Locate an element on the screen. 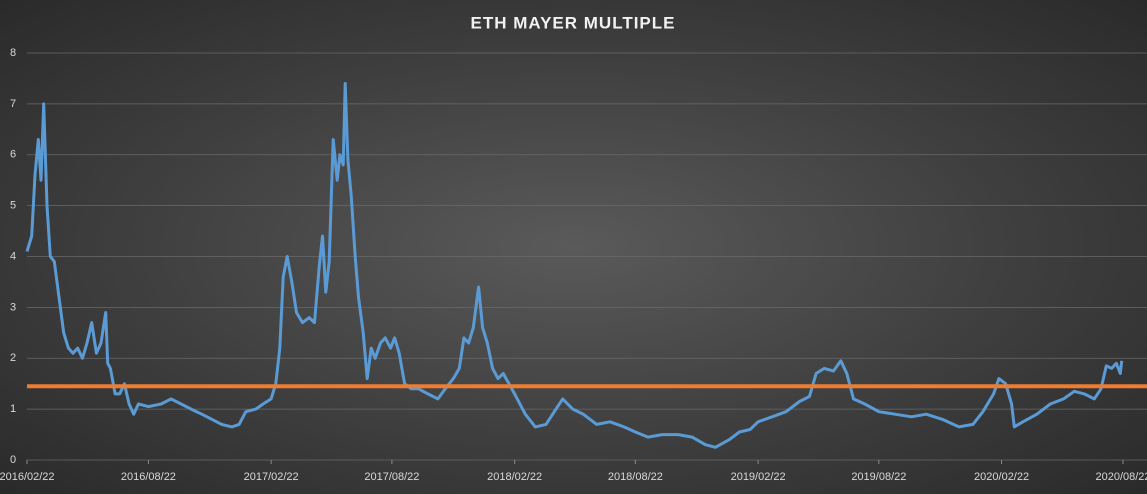  x-tick-label: 2017/02/22 is located at coordinates (271, 477).